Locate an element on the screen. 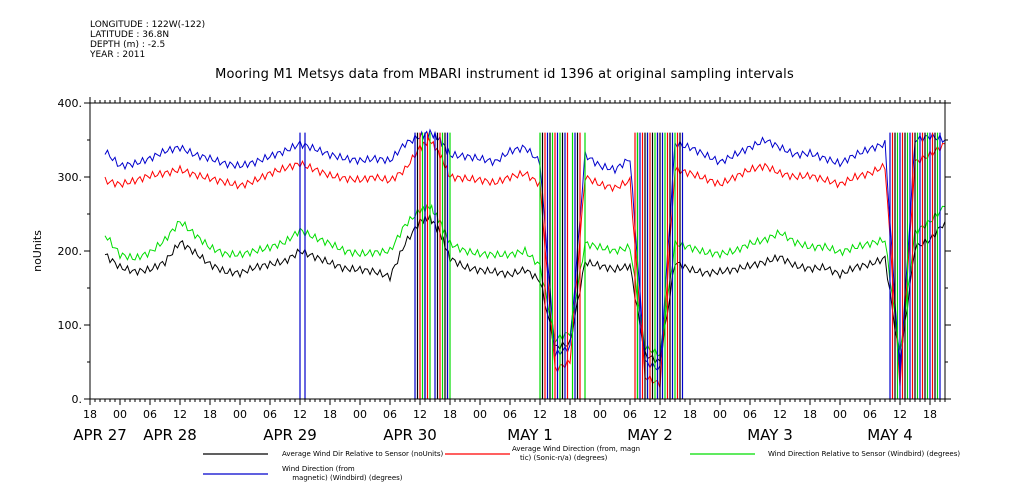  y-tick-label: 300. is located at coordinates (70, 177).